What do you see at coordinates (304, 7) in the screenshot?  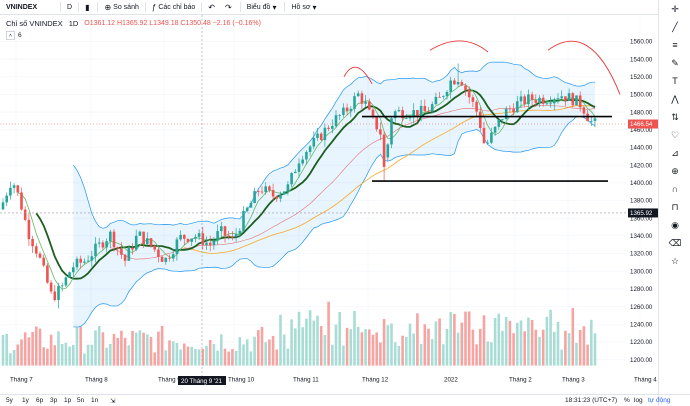 I see `templates-menu: Hồ sơ ▾` at bounding box center [304, 7].